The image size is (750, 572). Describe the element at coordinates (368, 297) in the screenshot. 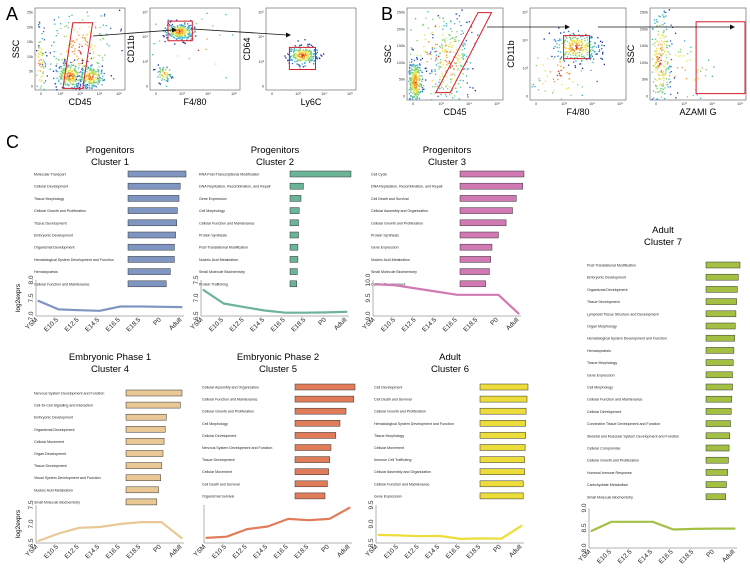

I see `line-chart-ytick-label: 9.5` at that location.